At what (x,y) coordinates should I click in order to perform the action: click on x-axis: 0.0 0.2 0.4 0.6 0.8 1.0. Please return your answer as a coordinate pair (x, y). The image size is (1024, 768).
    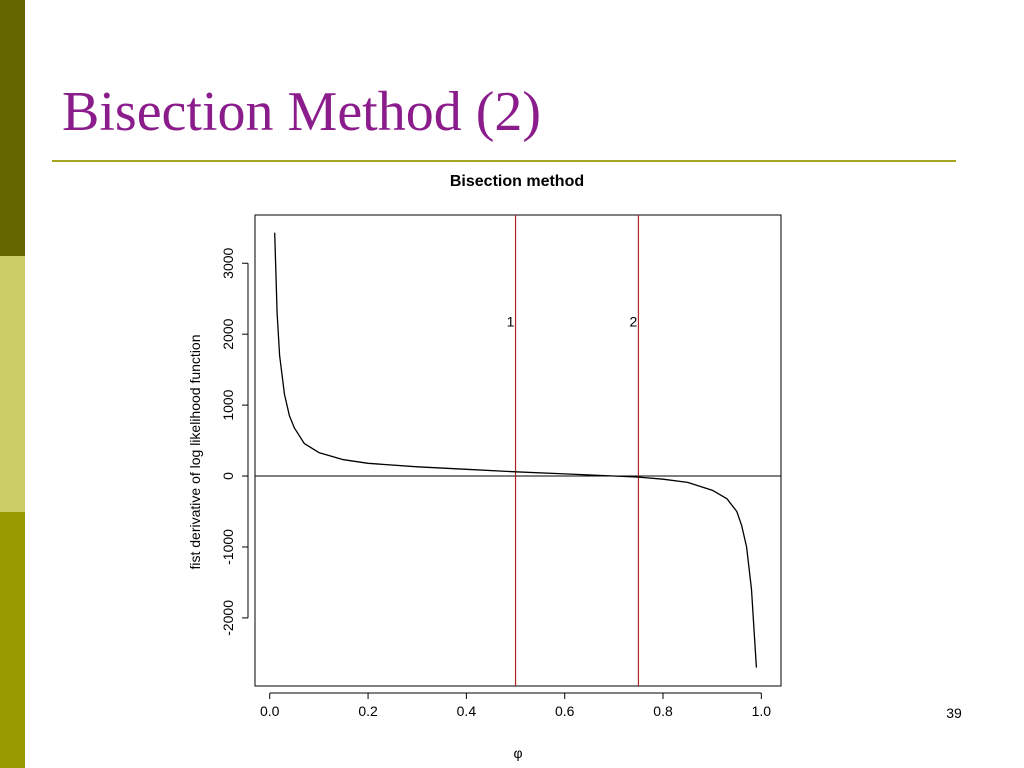
    Looking at the image, I should click on (516, 705).